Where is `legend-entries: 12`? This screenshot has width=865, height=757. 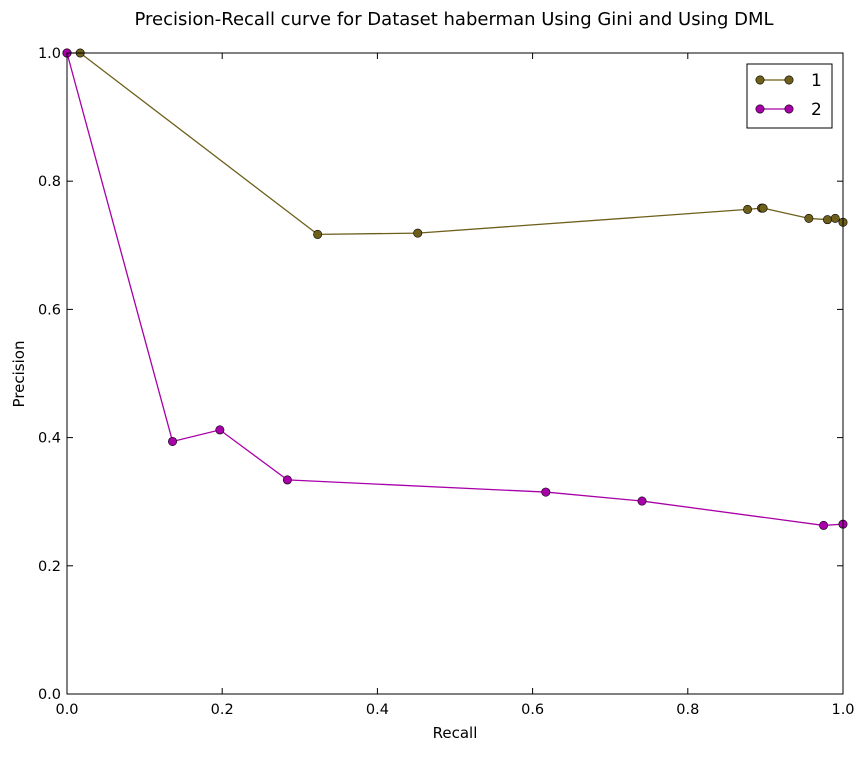 legend-entries: 12 is located at coordinates (788, 95).